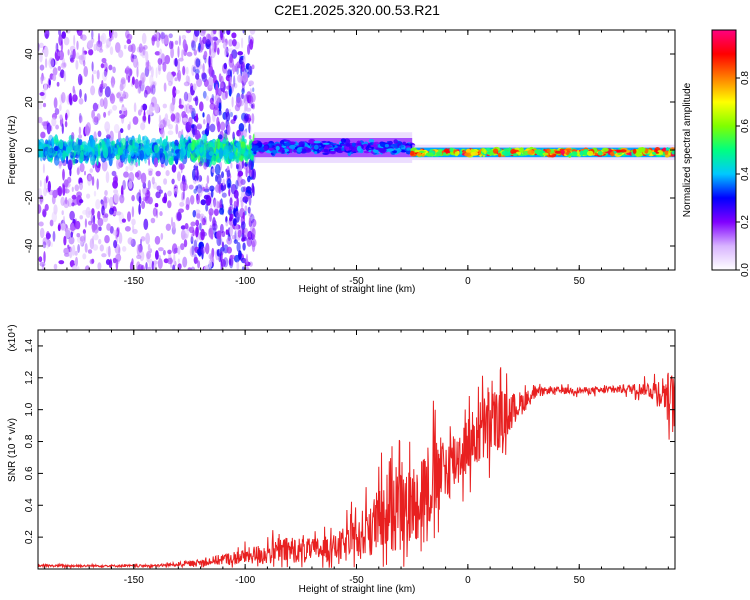  Describe the element at coordinates (357, 289) in the screenshot. I see `heatmap-x-axis-label: Height of straight line (km)` at that location.